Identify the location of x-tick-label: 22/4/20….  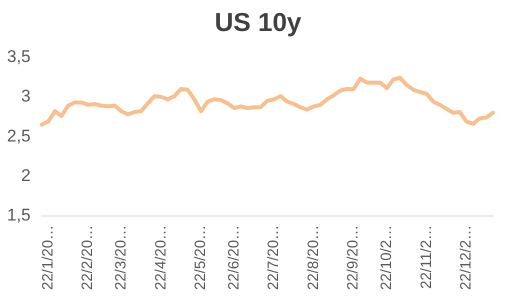
(161, 257).